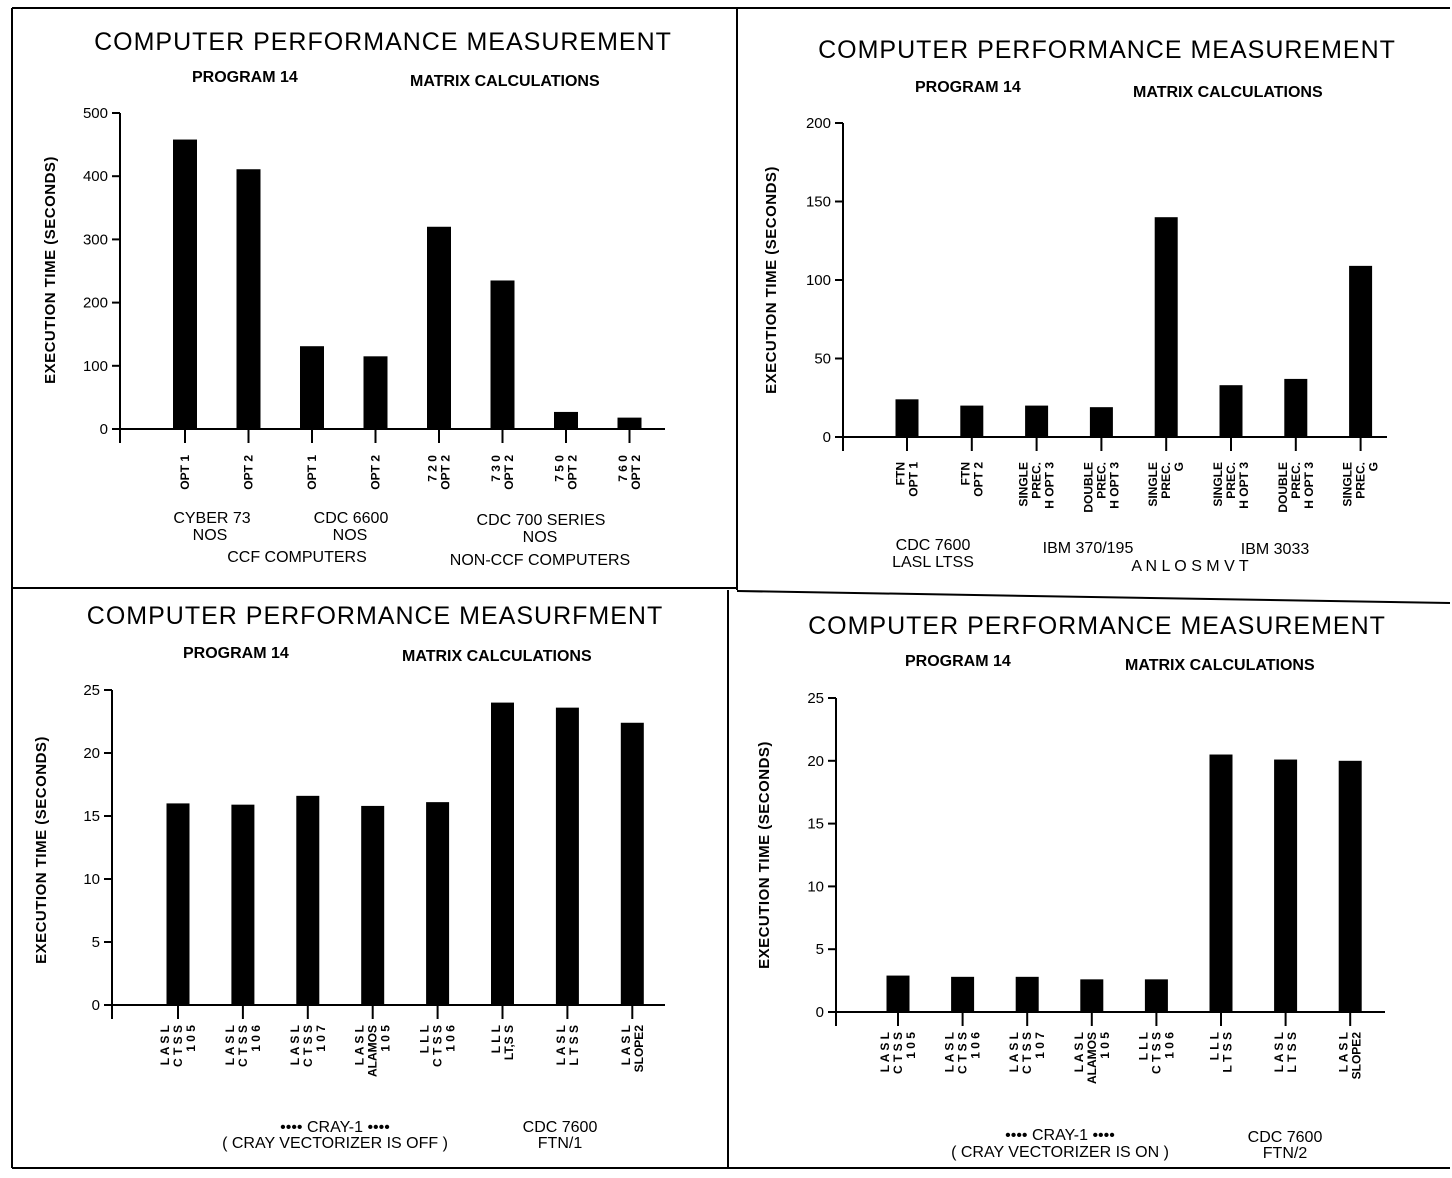 This screenshot has width=1452, height=1178. I want to click on chart-4-group-label-cray1: •••• CRAY-1 ••••, so click(1060, 1135).